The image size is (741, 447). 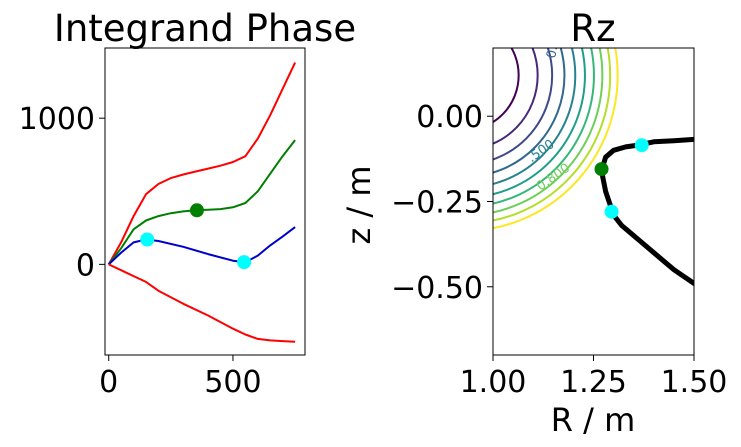 What do you see at coordinates (646, 227) in the screenshot?
I see `trajectory-branch-b` at bounding box center [646, 227].